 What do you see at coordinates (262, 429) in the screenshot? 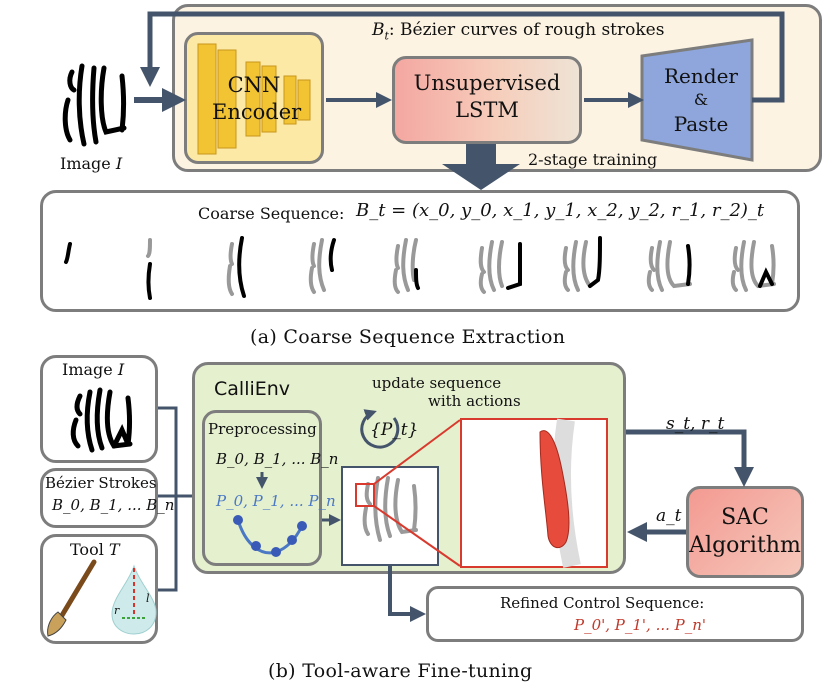
I see `preprocessing-title: Preprocessing` at bounding box center [262, 429].